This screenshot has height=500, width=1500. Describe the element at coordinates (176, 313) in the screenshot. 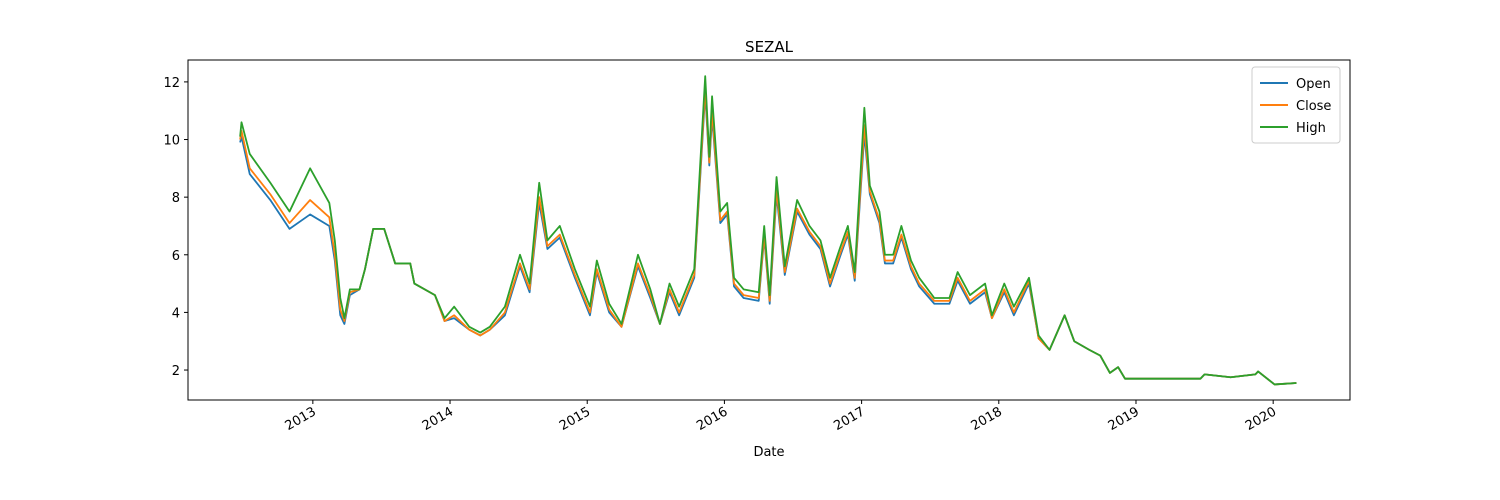

I see `y-tick-label: 4` at that location.